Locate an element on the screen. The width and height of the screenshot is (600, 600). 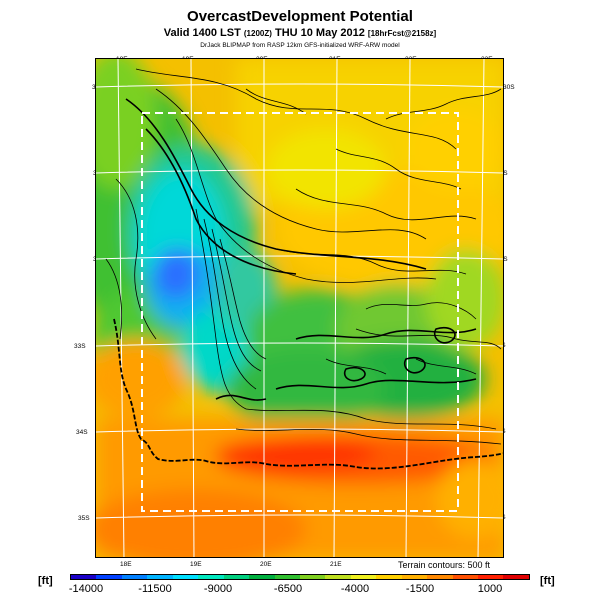
unit-label-right: [ft] is located at coordinates (547, 581).